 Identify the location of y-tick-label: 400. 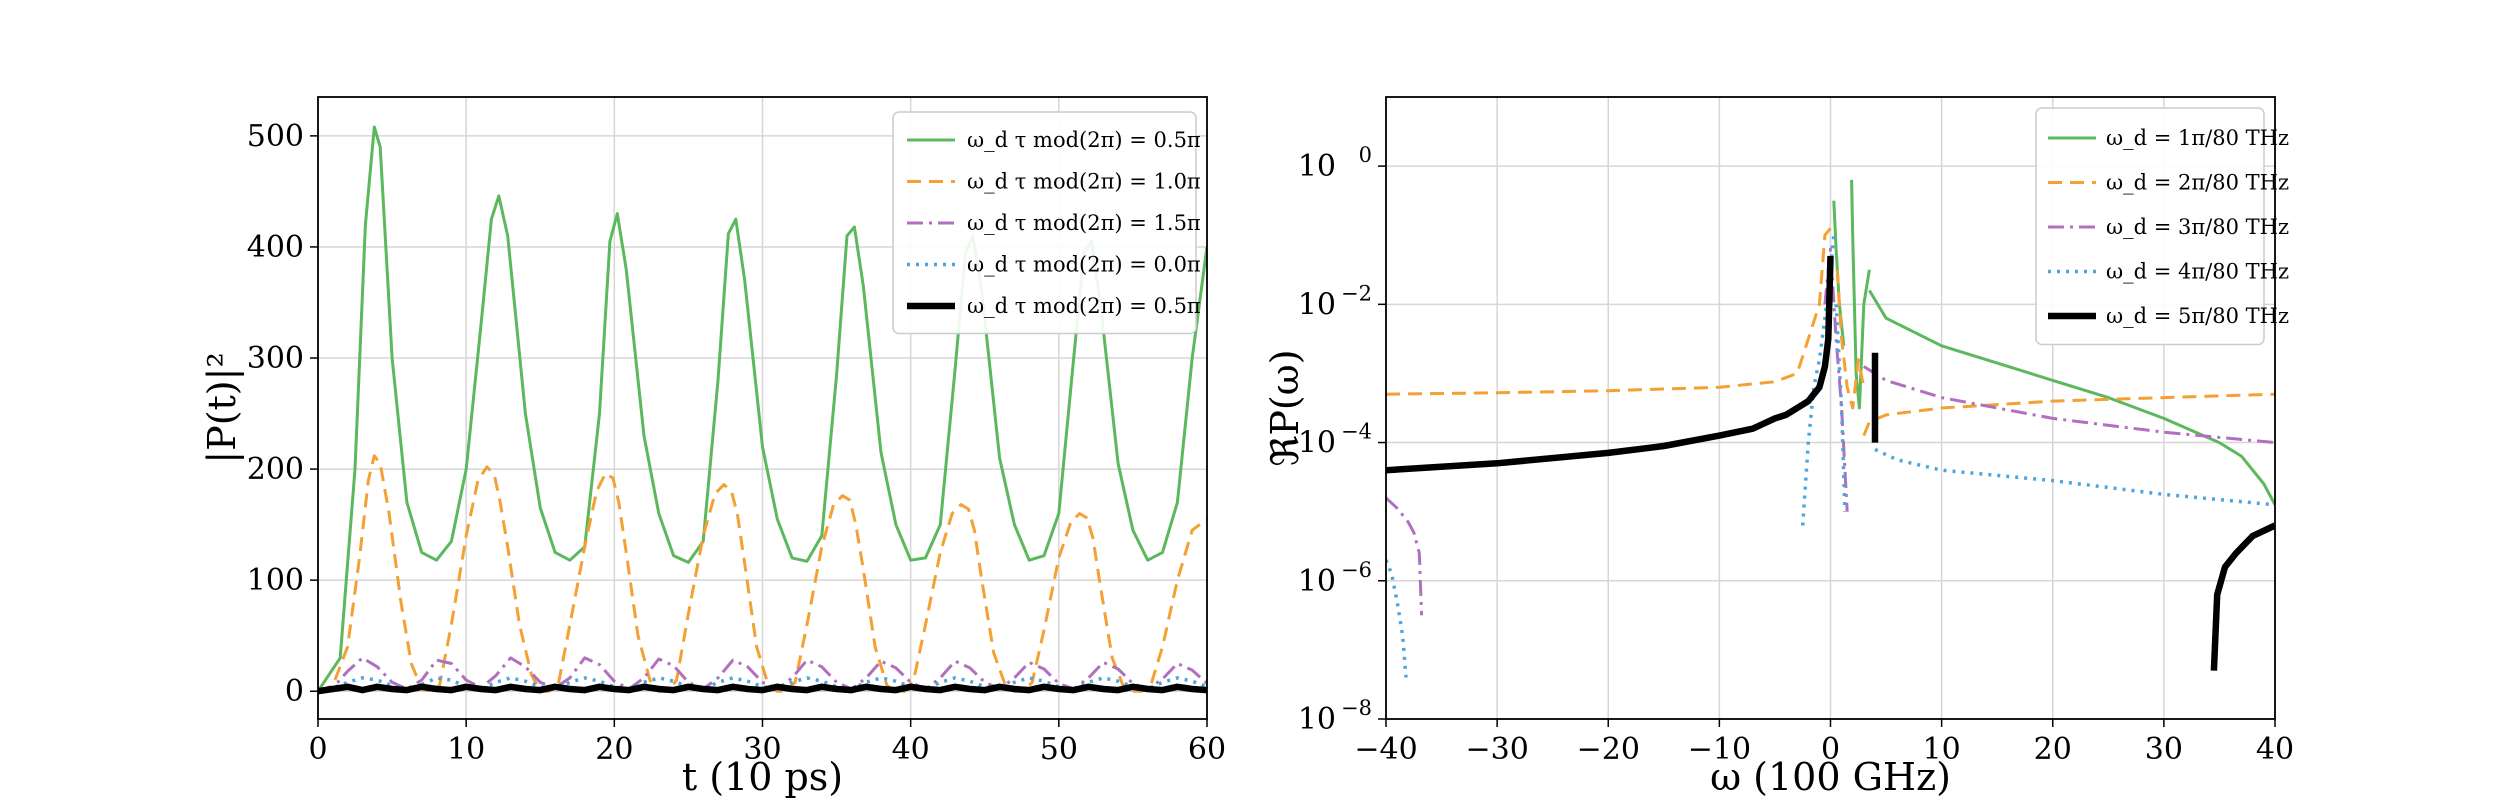
(275, 247).